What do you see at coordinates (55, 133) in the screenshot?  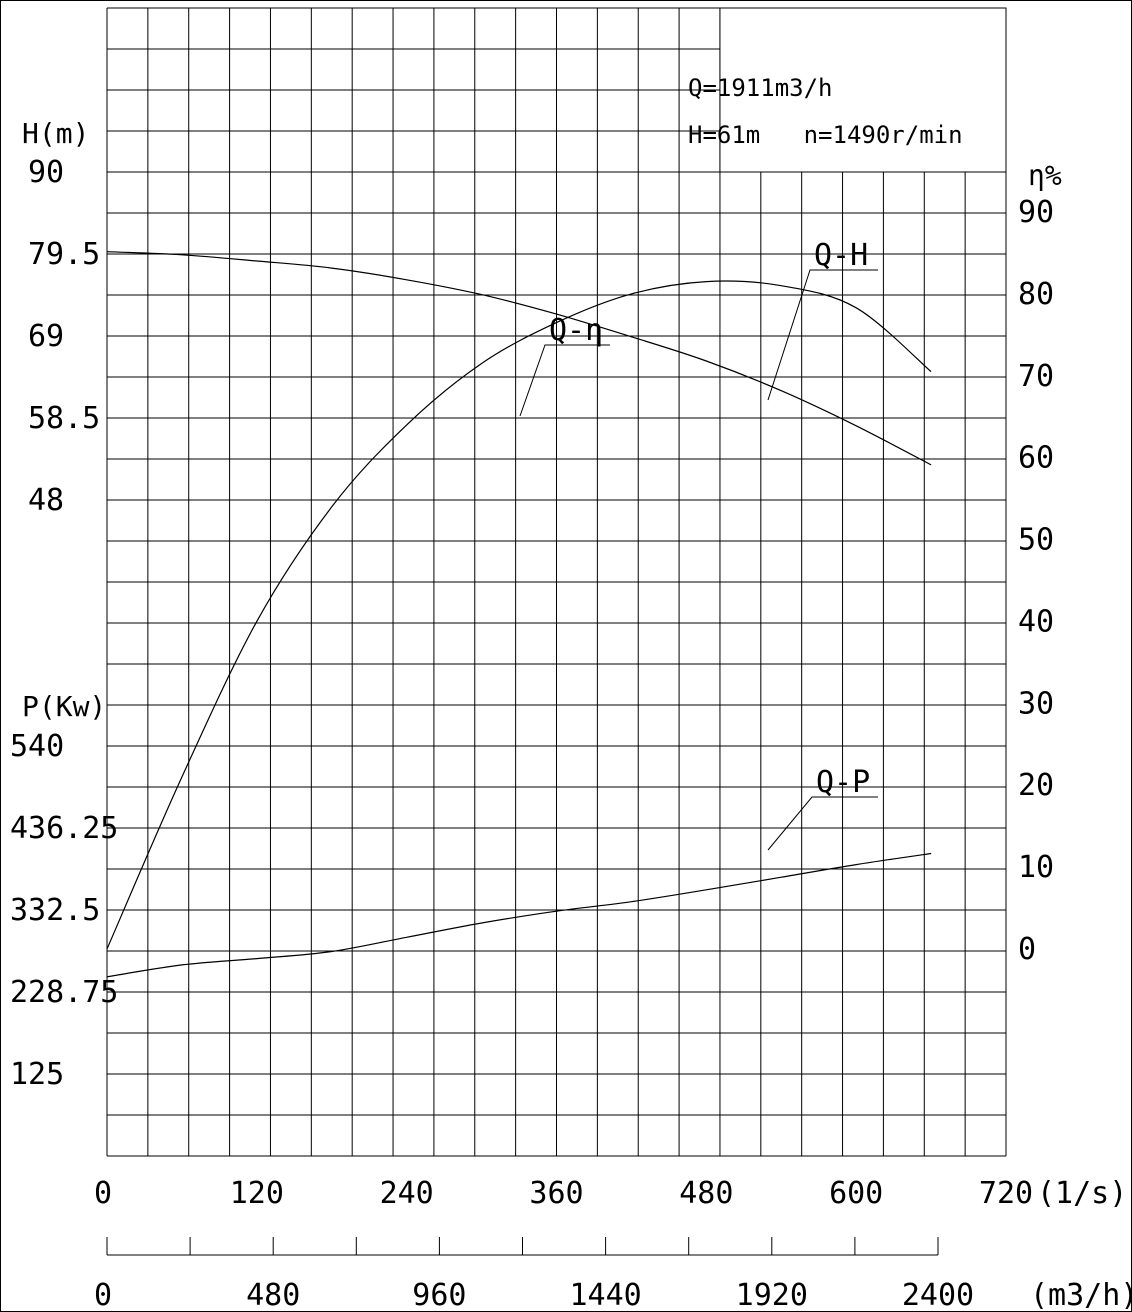 I see `head-axis-title: H(m)` at bounding box center [55, 133].